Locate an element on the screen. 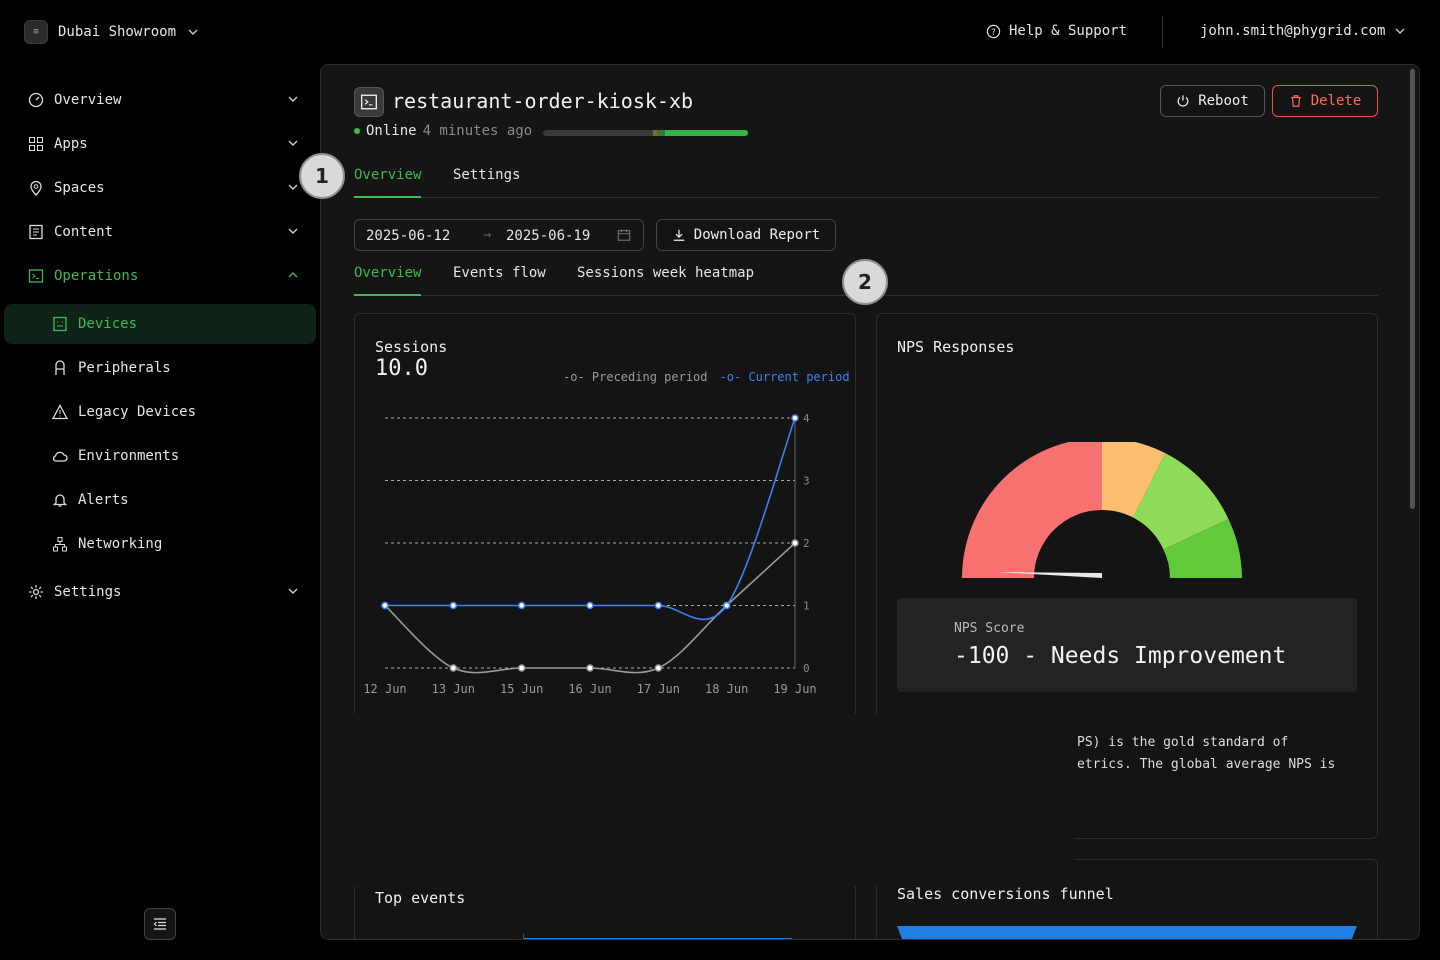  divider is located at coordinates (1162, 32).